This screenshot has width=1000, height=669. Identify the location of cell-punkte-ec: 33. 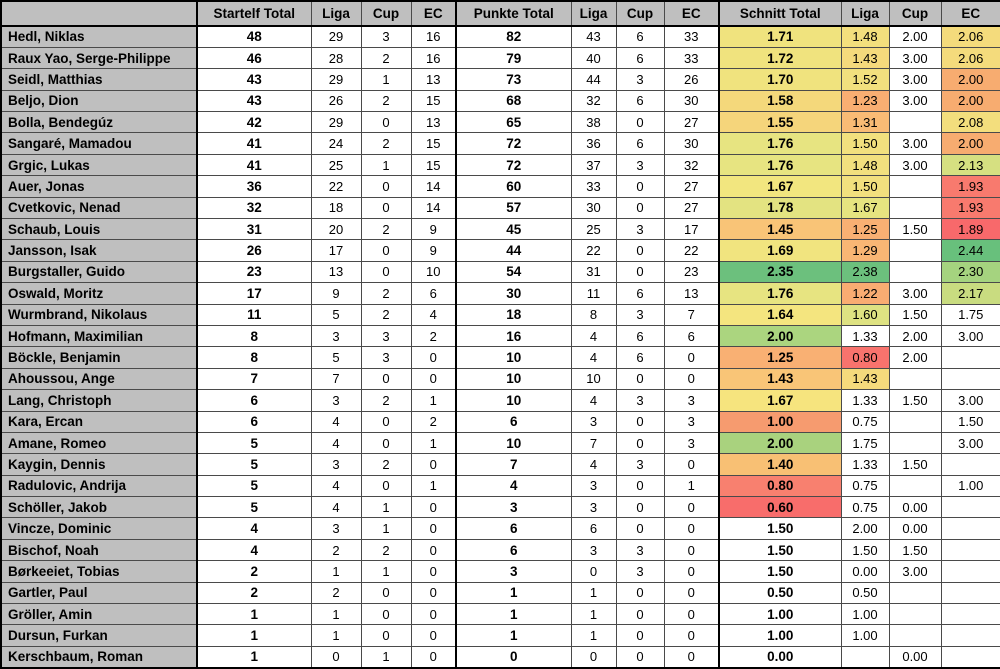
(691, 58).